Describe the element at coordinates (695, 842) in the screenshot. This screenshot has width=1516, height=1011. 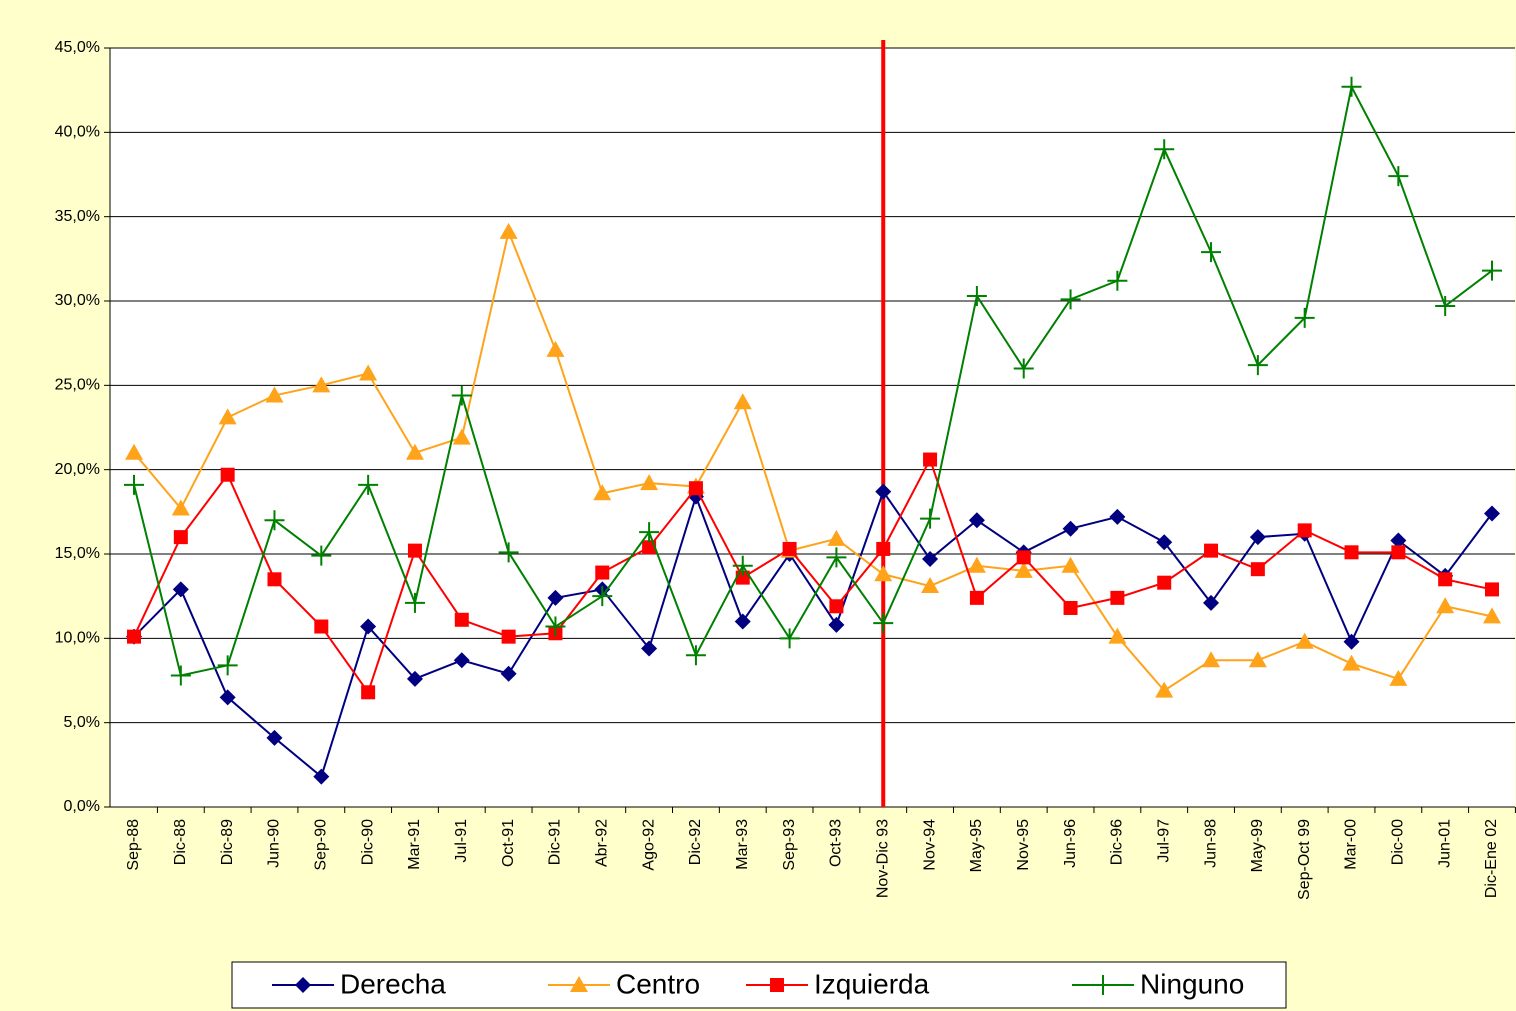
I see `x-tick-label: Dic-92` at that location.